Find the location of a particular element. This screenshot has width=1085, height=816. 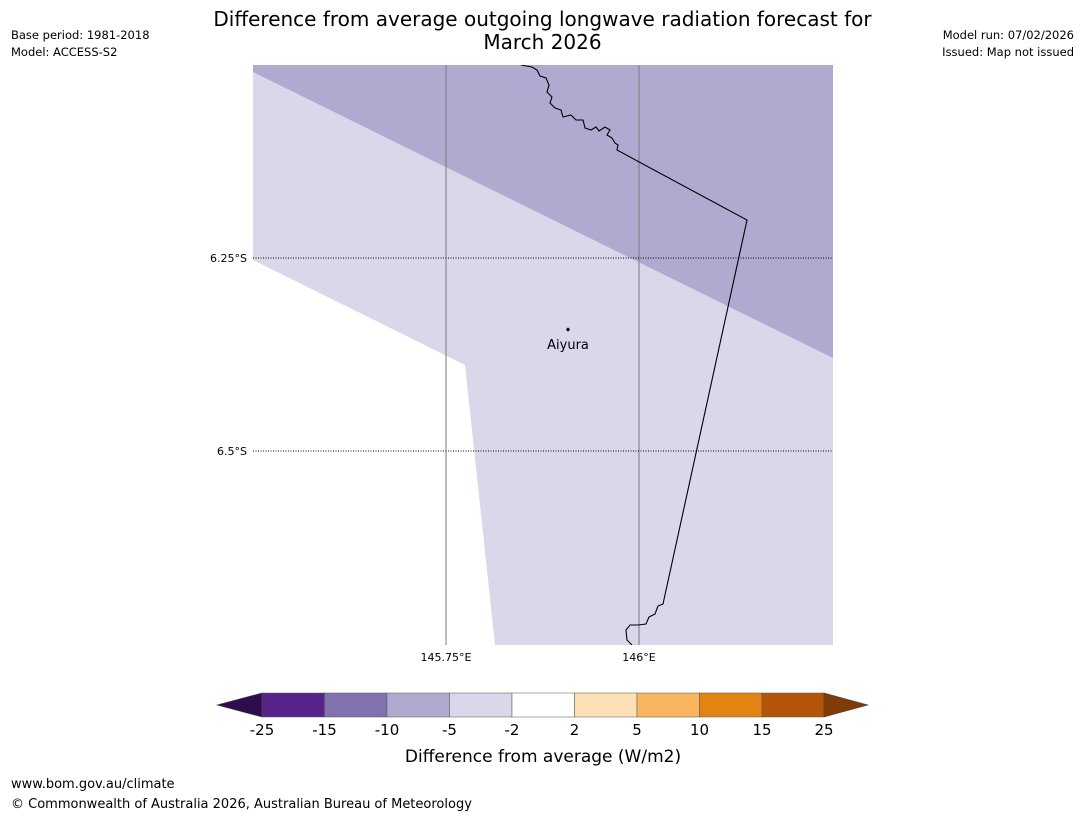

colorbar-low-extend is located at coordinates (239, 705).